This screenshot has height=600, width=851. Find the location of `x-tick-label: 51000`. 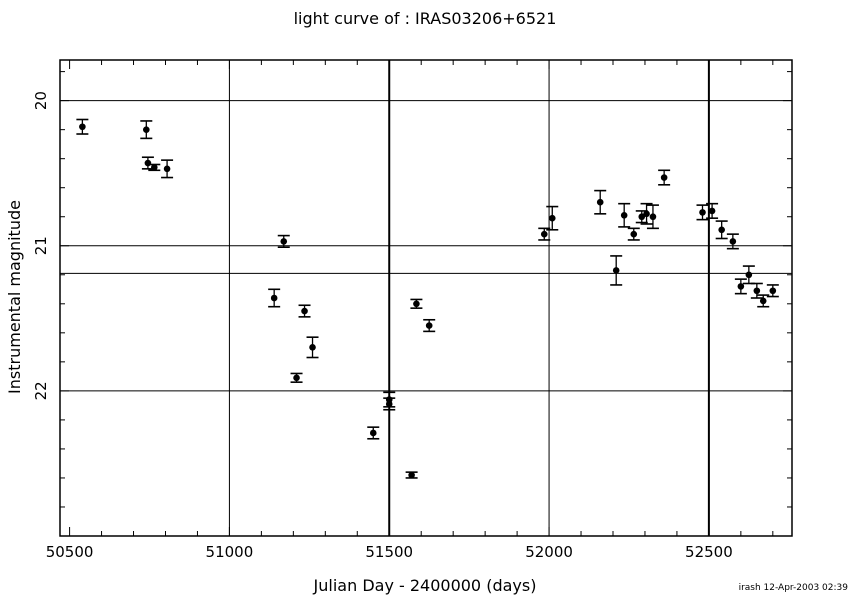

x-tick-label: 51000 is located at coordinates (230, 552).